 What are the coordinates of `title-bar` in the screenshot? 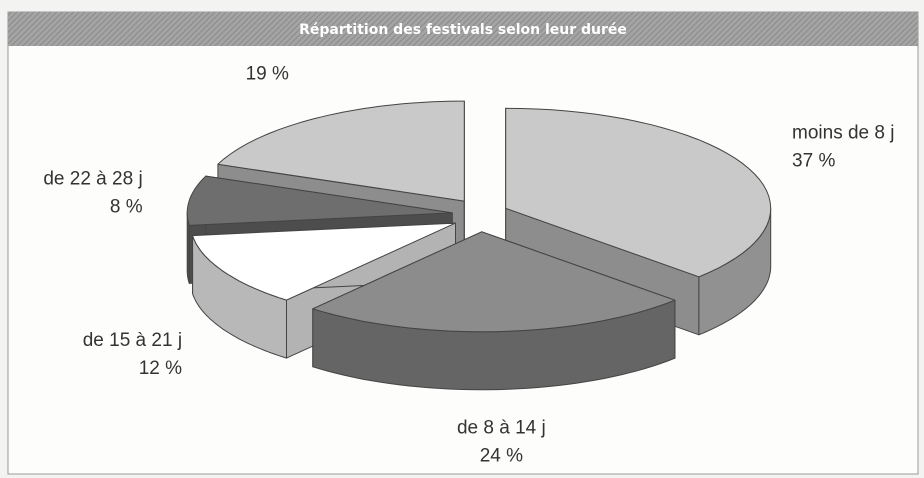 It's located at (463, 29).